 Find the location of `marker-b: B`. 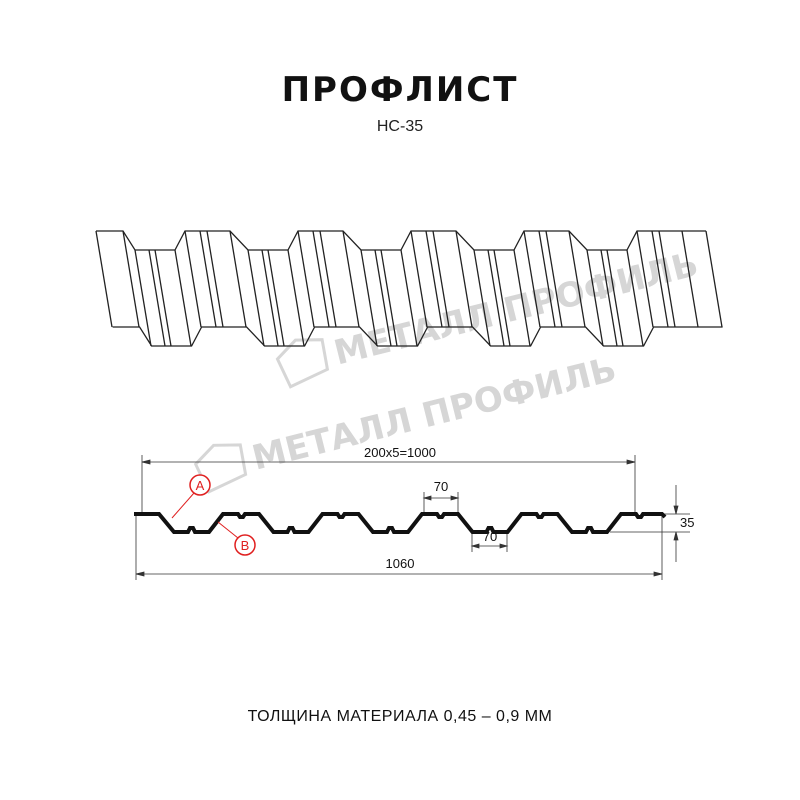

marker-b: B is located at coordinates (236, 538).